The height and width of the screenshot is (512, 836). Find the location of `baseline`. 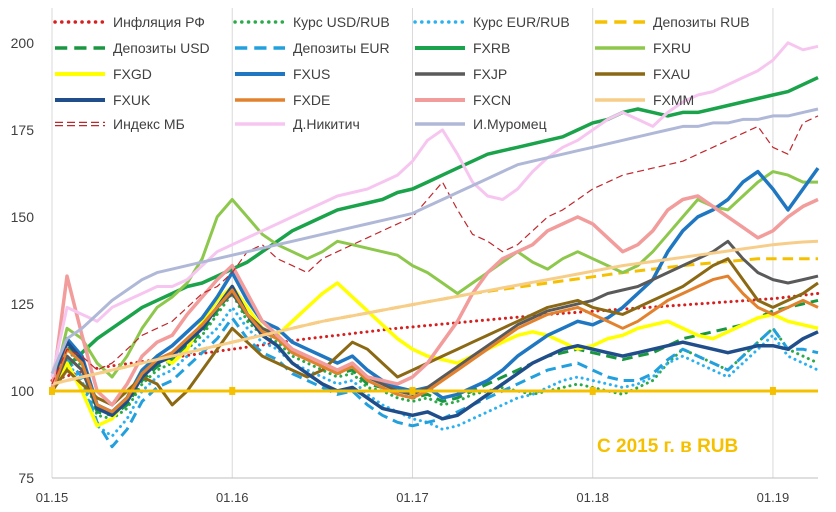

baseline is located at coordinates (433, 390).